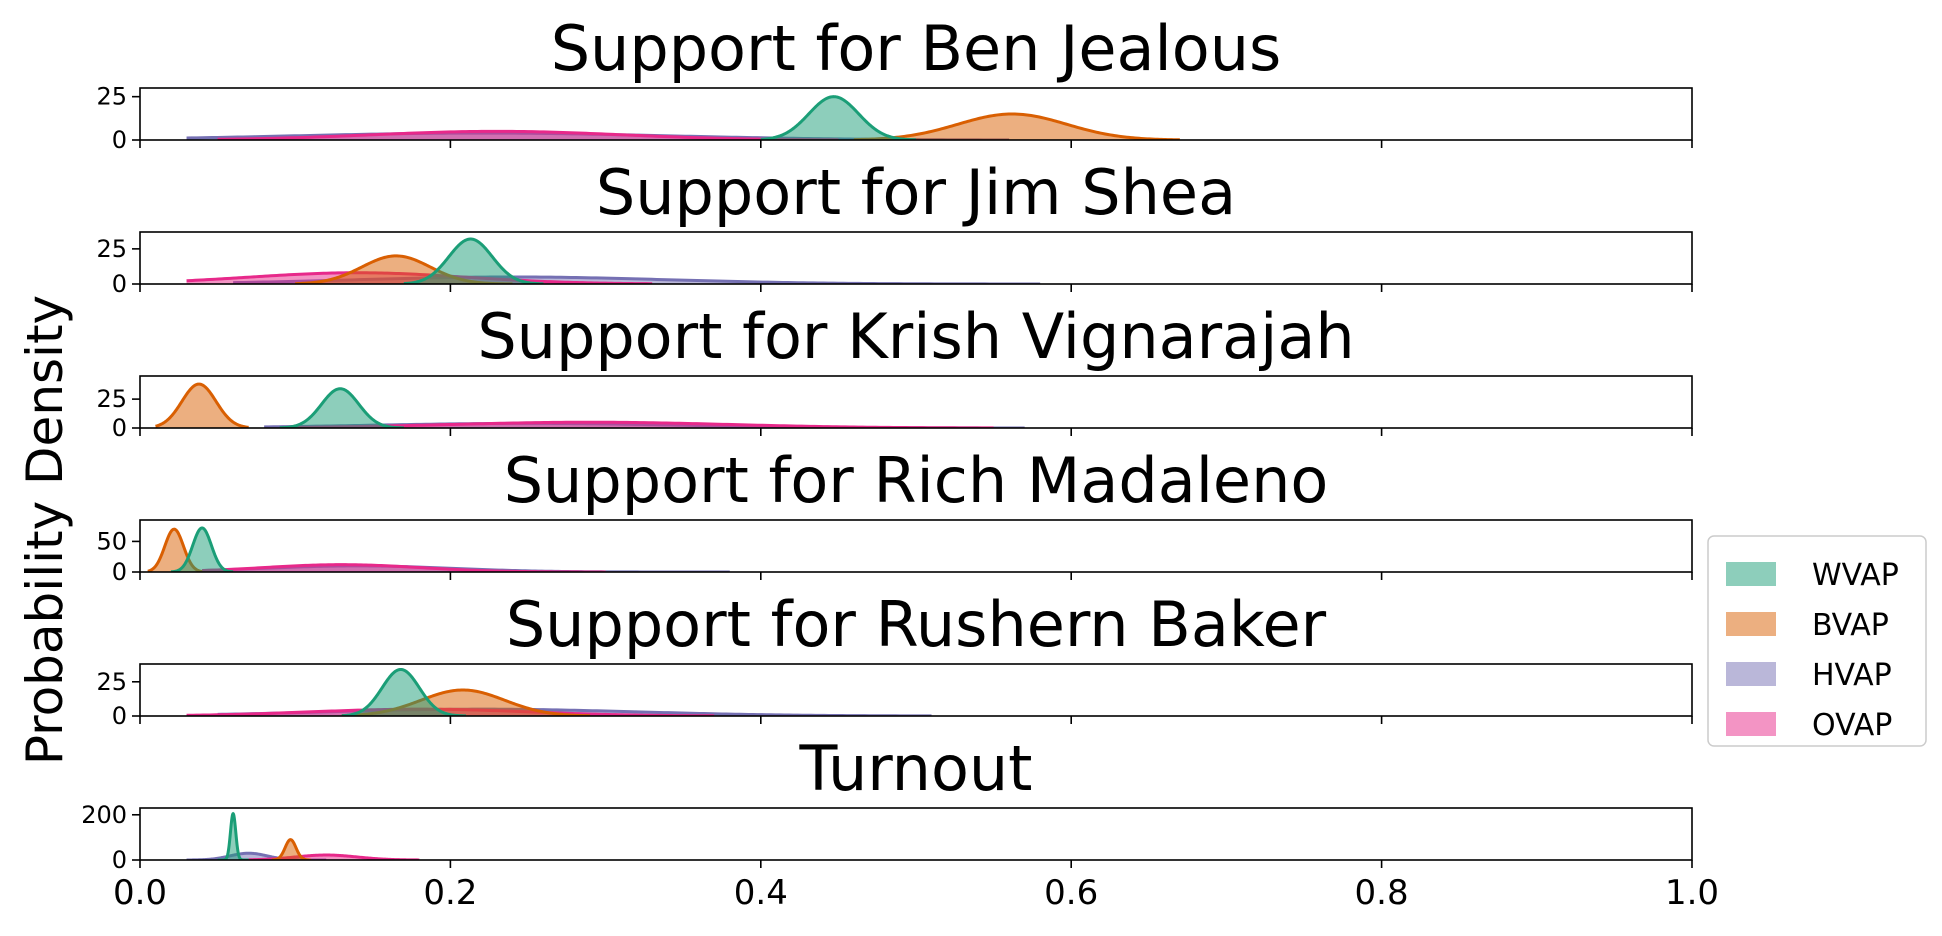  I want to click on legend: WVAP BVAP HVAP OVAP, so click(1817, 641).